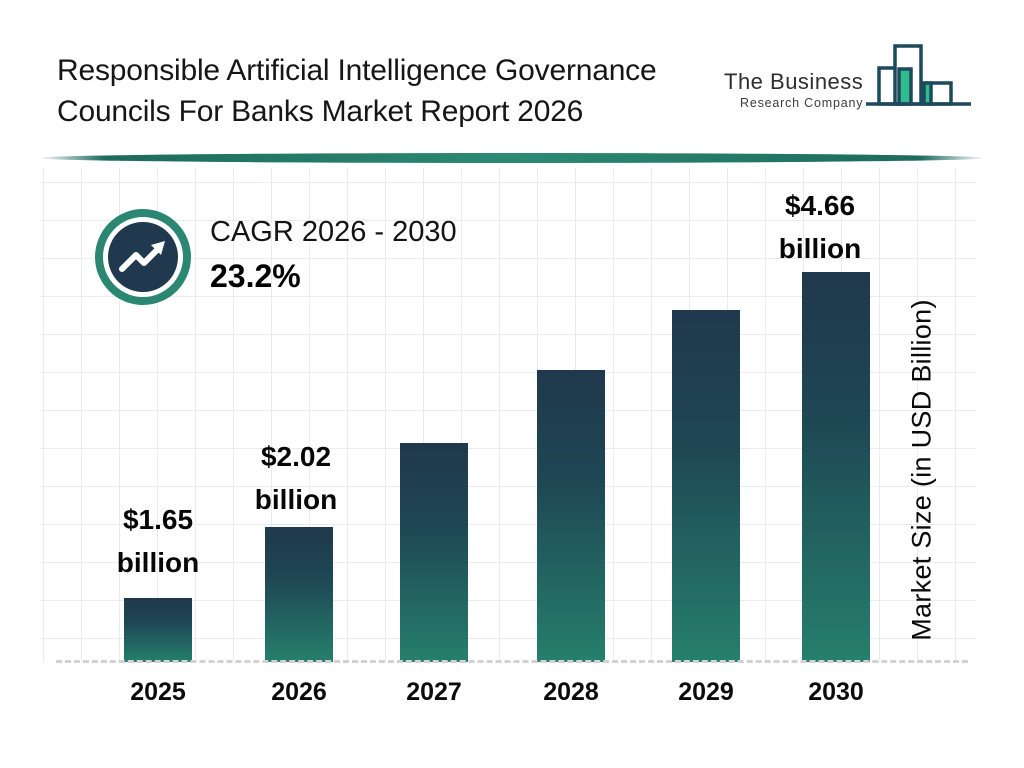  I want to click on value-label-2030-amount: $4.66, so click(820, 205).